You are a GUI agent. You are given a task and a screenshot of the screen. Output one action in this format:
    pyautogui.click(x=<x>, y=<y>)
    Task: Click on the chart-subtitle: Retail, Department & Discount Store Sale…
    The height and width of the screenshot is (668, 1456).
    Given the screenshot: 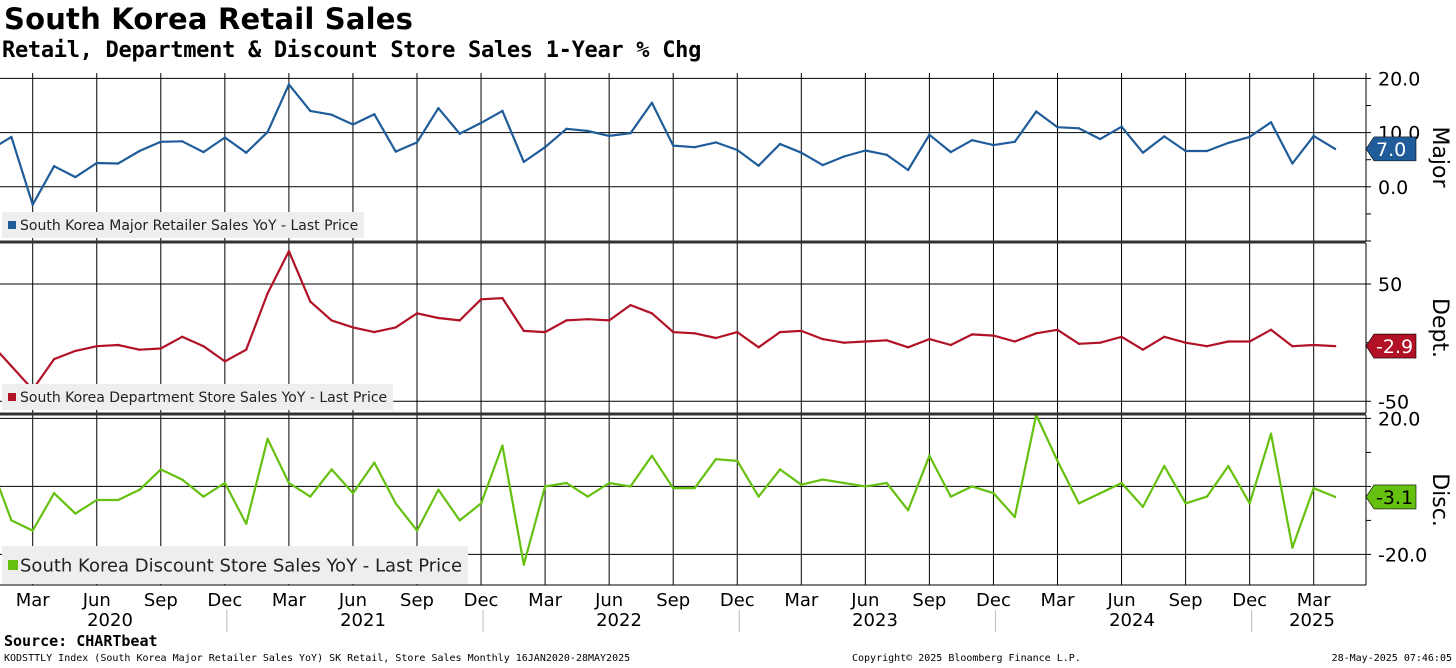 What is the action you would take?
    pyautogui.click(x=352, y=50)
    